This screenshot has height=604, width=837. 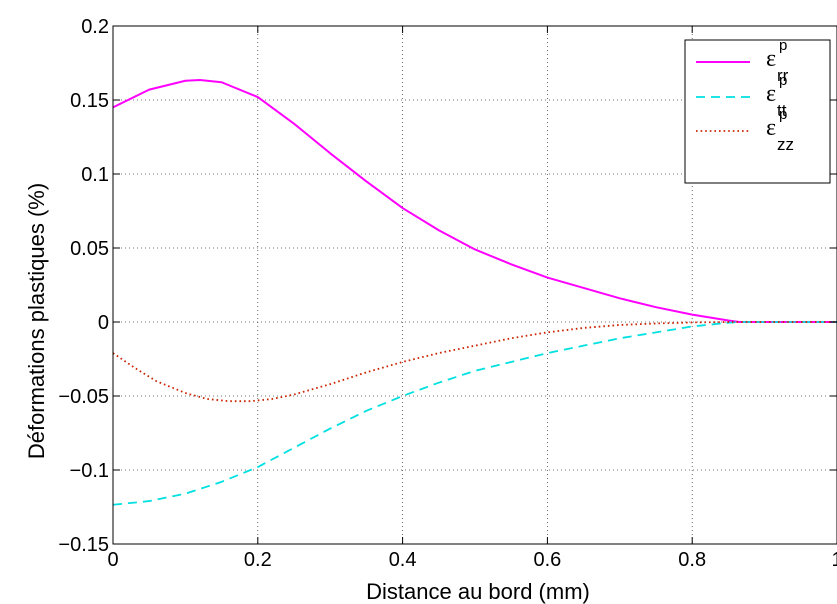 I want to click on y-tick-label: 0.1, so click(x=95, y=175).